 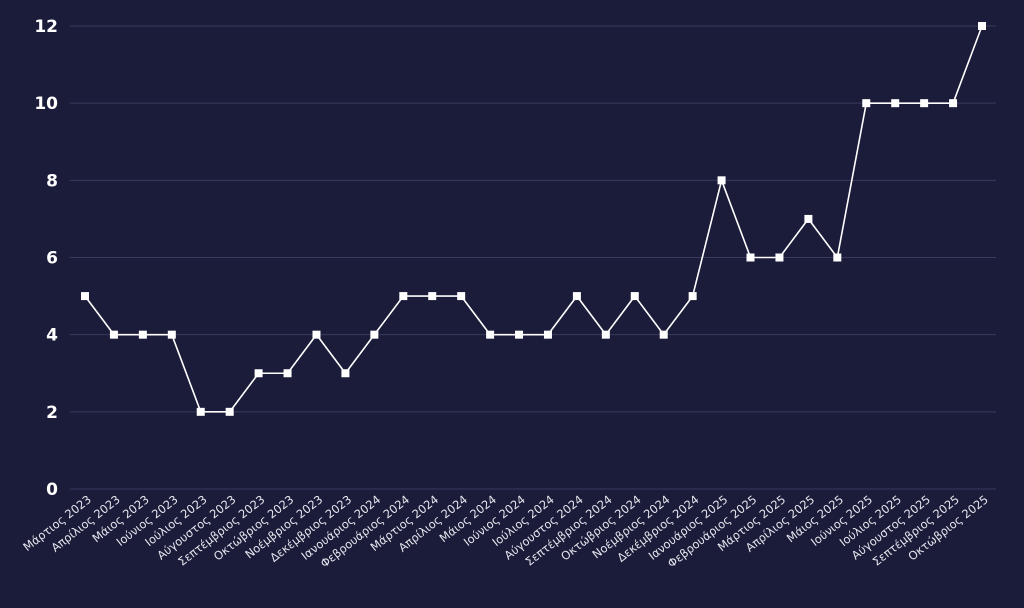 I want to click on y-tick-label: 2, so click(x=52, y=413).